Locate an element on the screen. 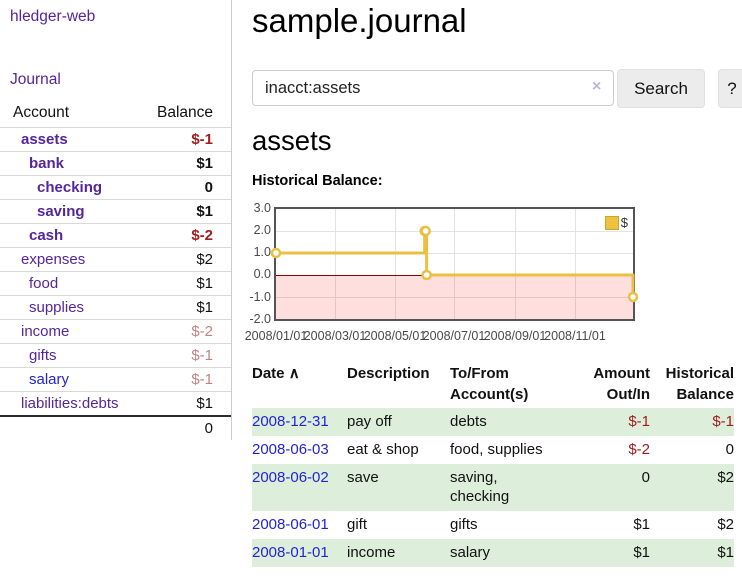 The image size is (742, 582). account-row-cash: cash $-2 is located at coordinates (115, 235).